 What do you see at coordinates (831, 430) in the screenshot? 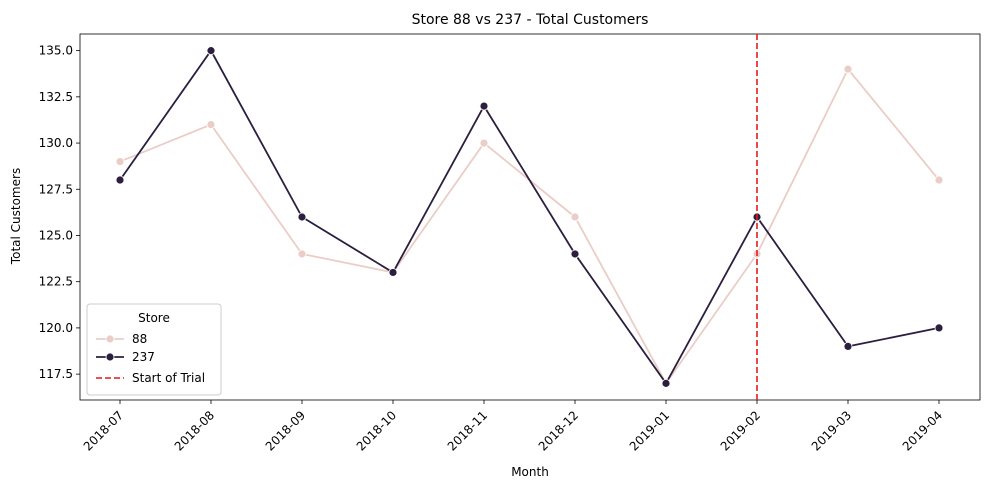
I see `x-tick-label: 2019-03` at bounding box center [831, 430].